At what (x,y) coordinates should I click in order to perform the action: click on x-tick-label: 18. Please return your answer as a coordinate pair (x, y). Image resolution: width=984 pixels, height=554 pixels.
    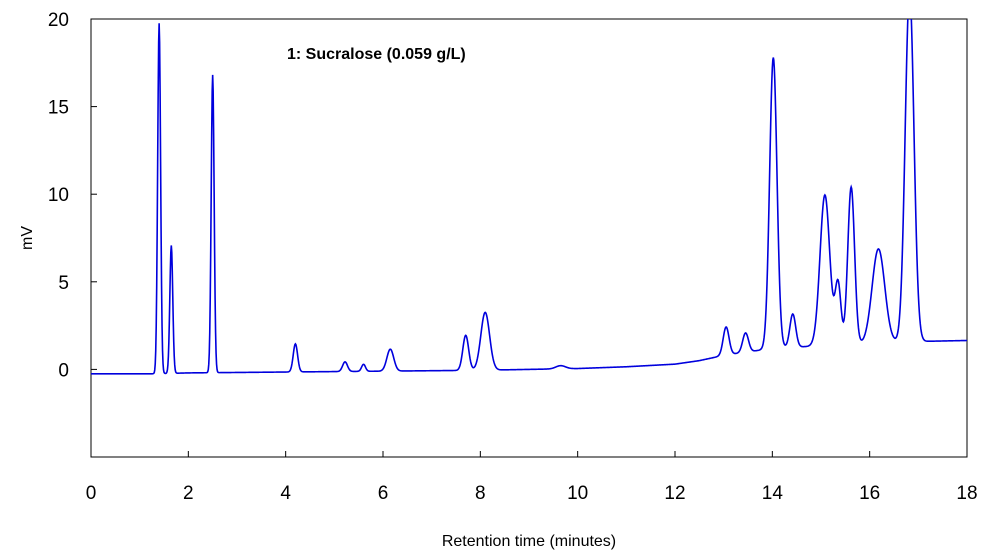
    Looking at the image, I should click on (966, 493).